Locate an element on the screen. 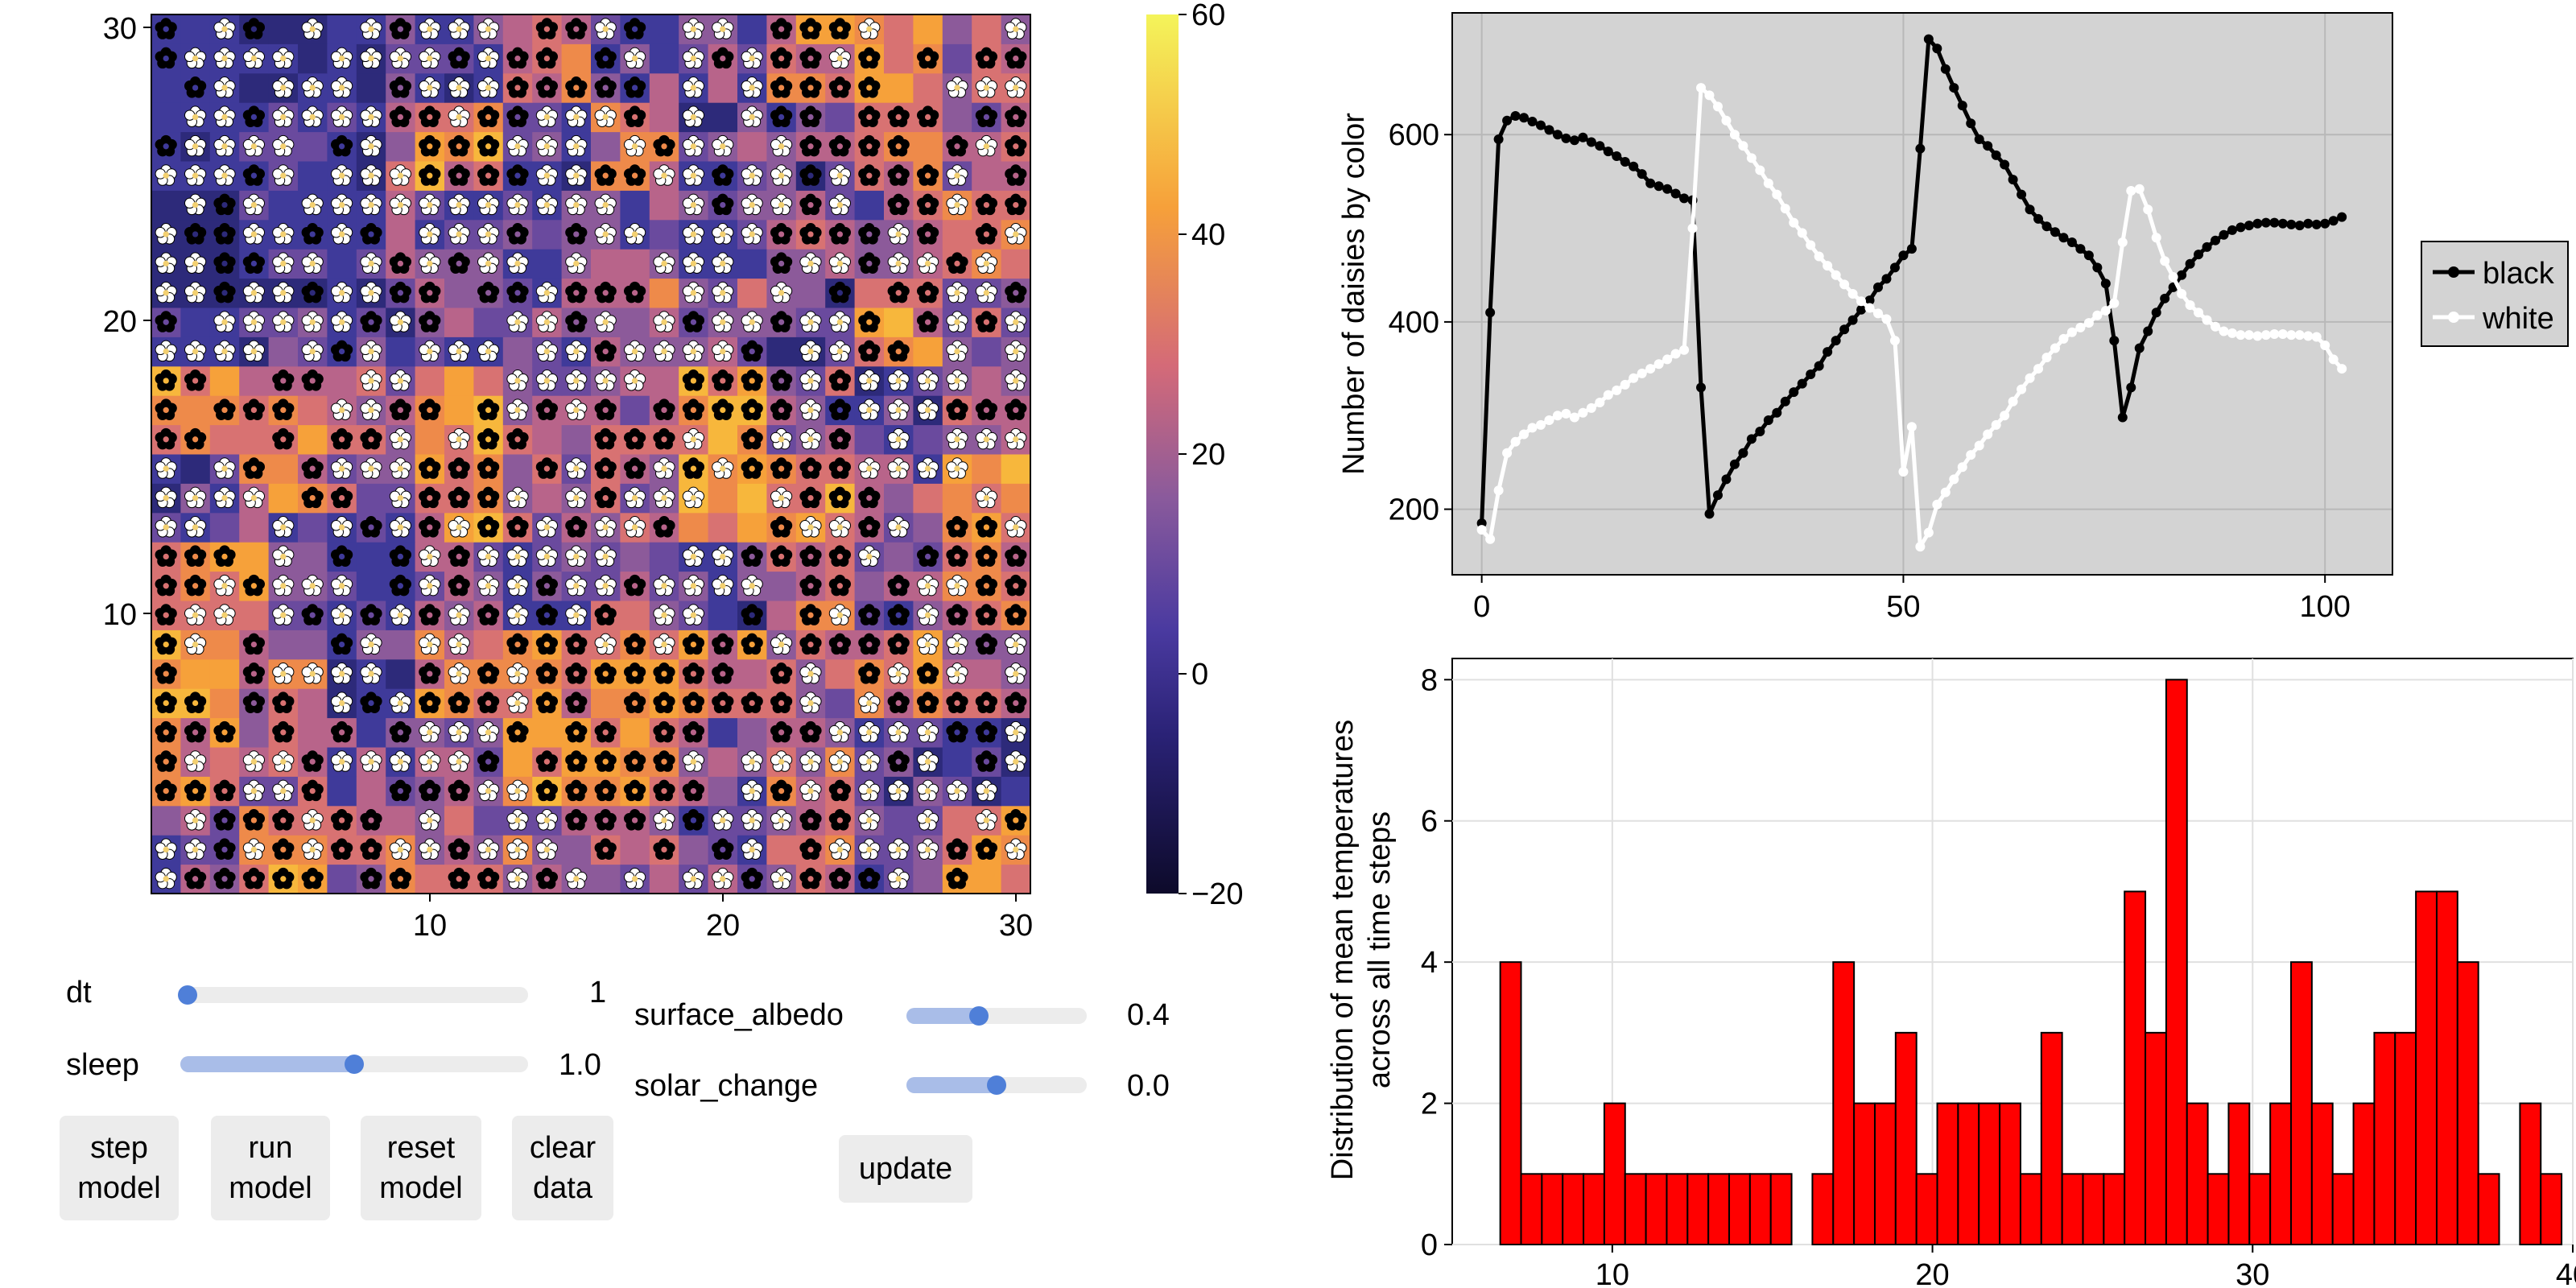 The image size is (2576, 1288). histogram-x-tick: 20 is located at coordinates (1932, 1273).